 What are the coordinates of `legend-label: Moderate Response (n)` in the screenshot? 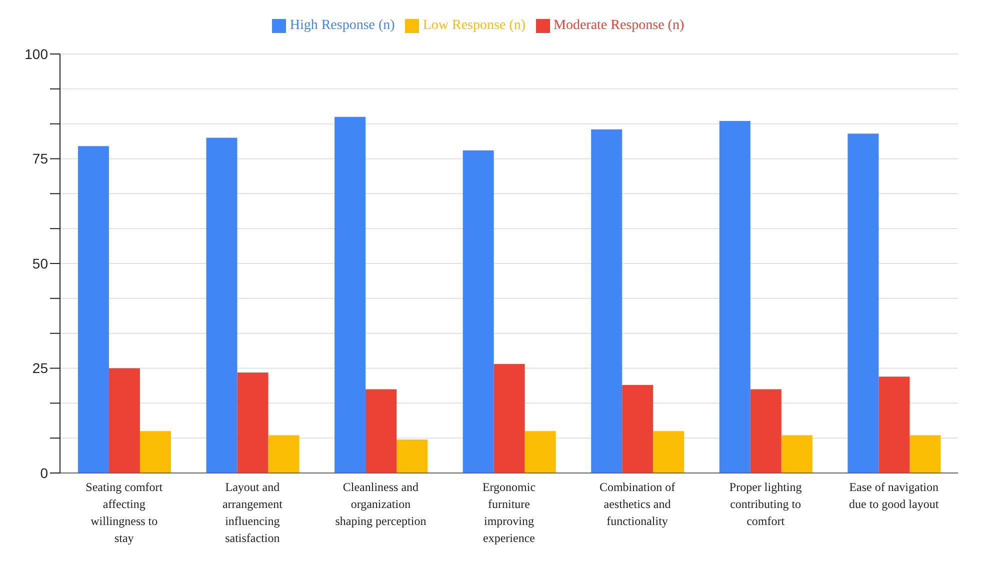 It's located at (619, 25).